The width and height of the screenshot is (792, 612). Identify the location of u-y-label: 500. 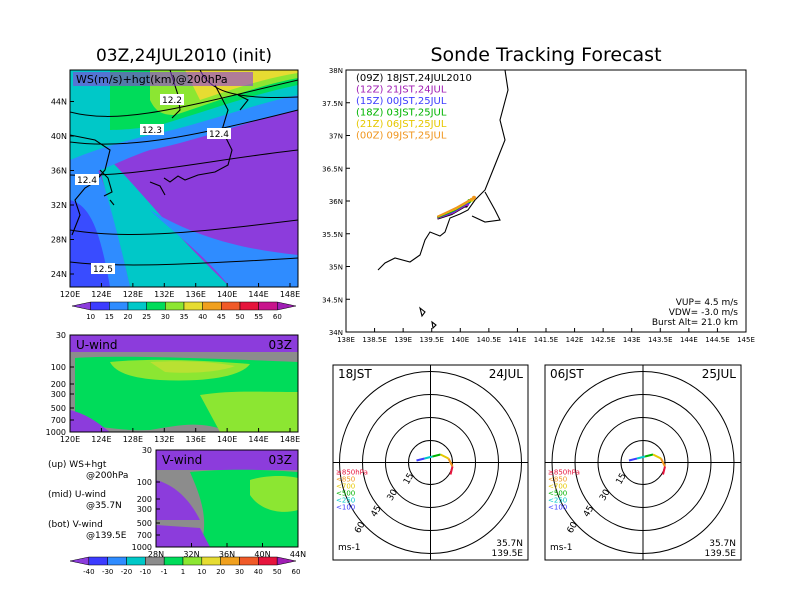
(58, 408).